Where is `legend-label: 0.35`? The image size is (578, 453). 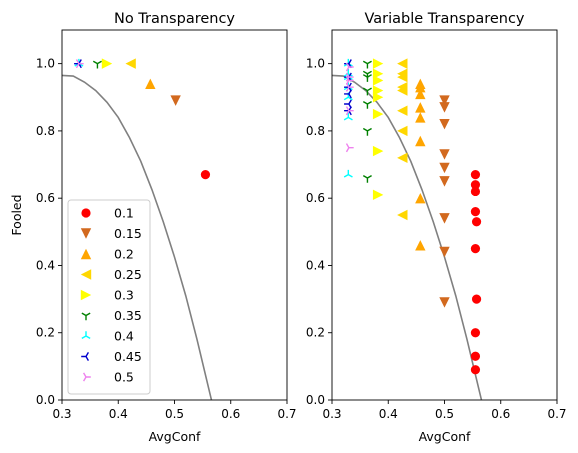
legend-label: 0.35 is located at coordinates (128, 315).